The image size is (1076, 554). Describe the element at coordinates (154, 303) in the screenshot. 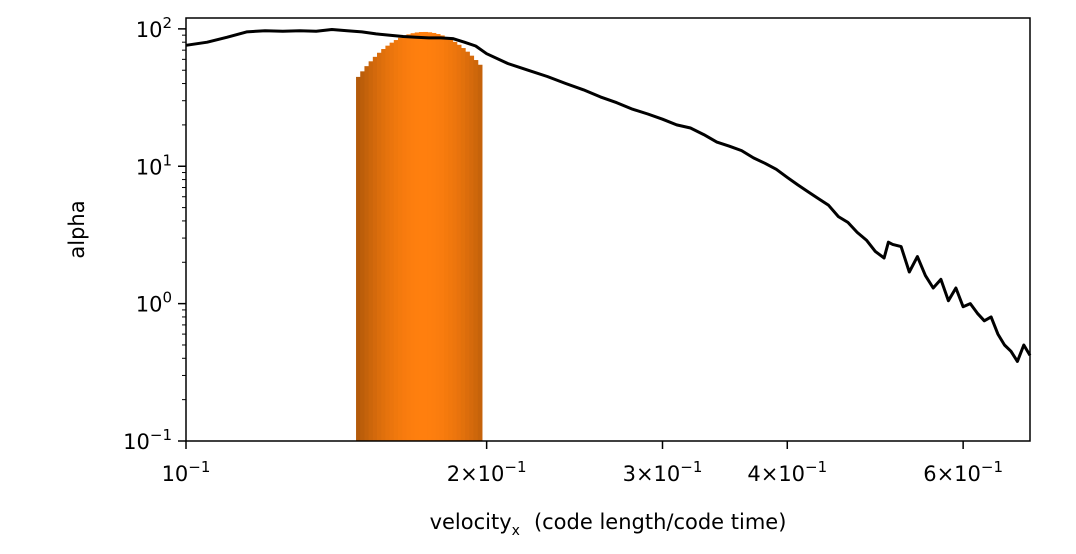

I see `y-tick-label: 10⁰` at that location.